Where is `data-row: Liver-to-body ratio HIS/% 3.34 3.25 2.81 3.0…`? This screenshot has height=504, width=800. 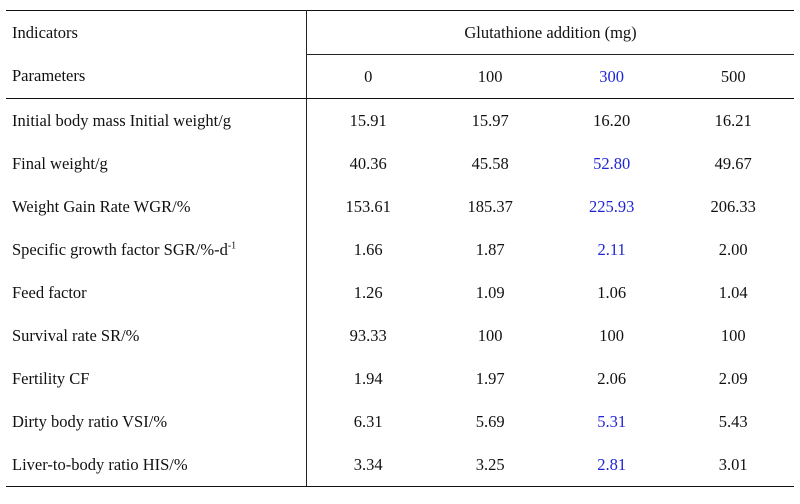 data-row: Liver-to-body ratio HIS/% 3.34 3.25 2.81 3.0… is located at coordinates (400, 465).